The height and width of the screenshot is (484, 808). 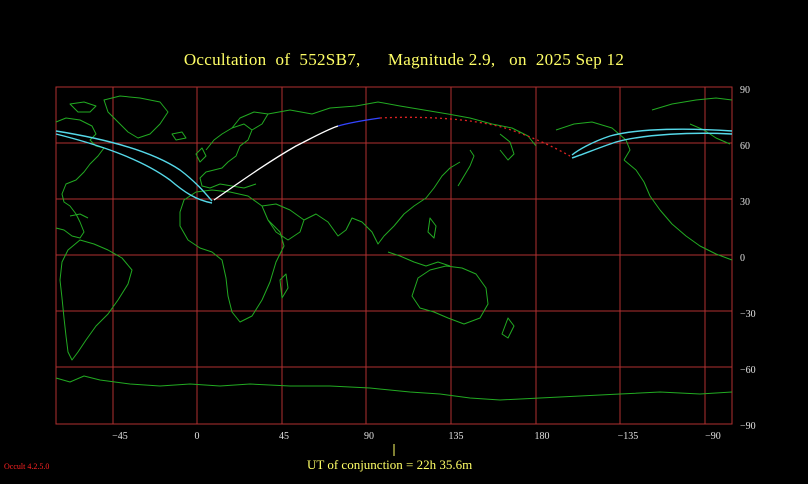 I want to click on coast-africa, so click(x=232, y=256).